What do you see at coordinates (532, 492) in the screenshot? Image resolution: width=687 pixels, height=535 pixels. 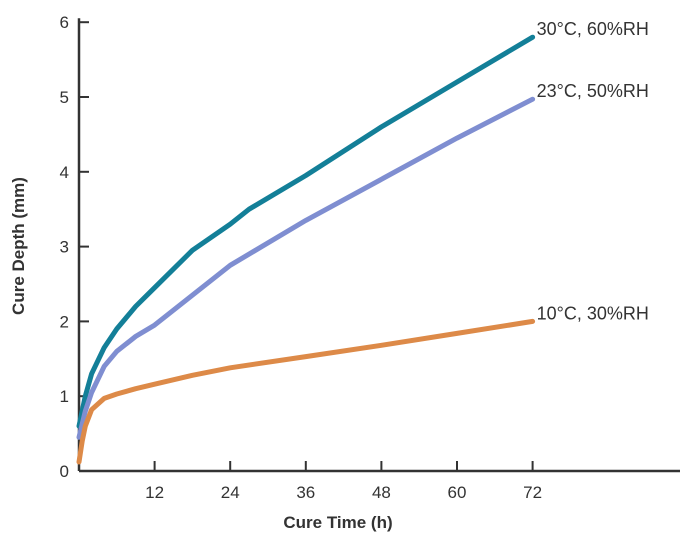 I see `x-tick-label: 72` at bounding box center [532, 492].